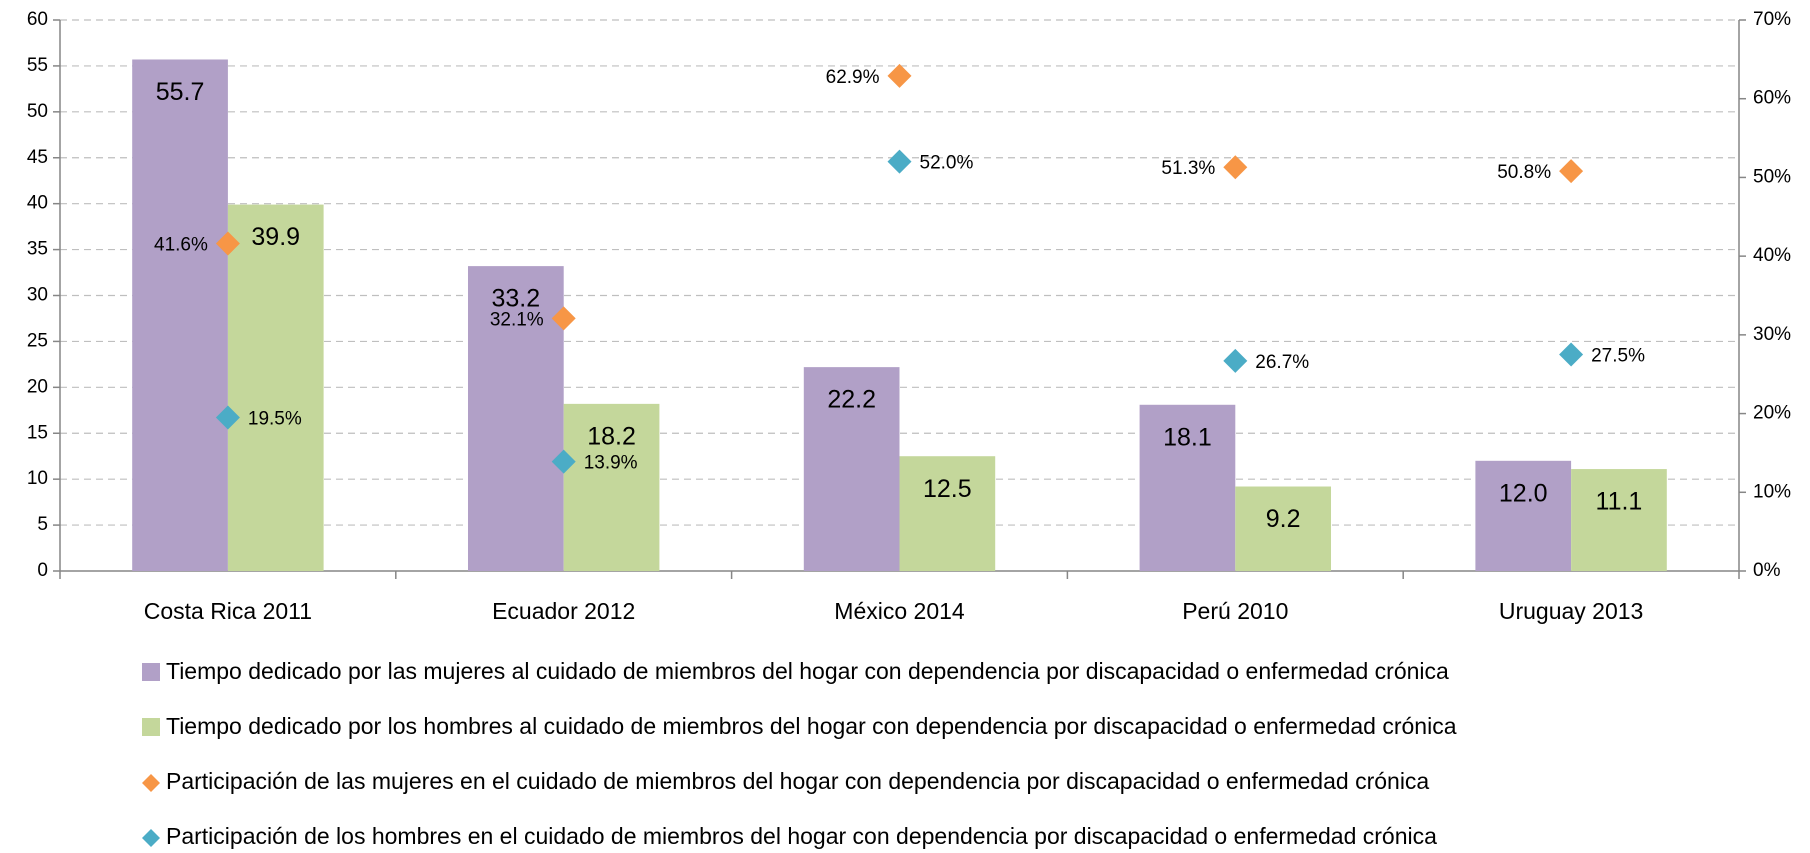 The height and width of the screenshot is (853, 1810). What do you see at coordinates (37, 65) in the screenshot?
I see `y-tick-label: 55` at bounding box center [37, 65].